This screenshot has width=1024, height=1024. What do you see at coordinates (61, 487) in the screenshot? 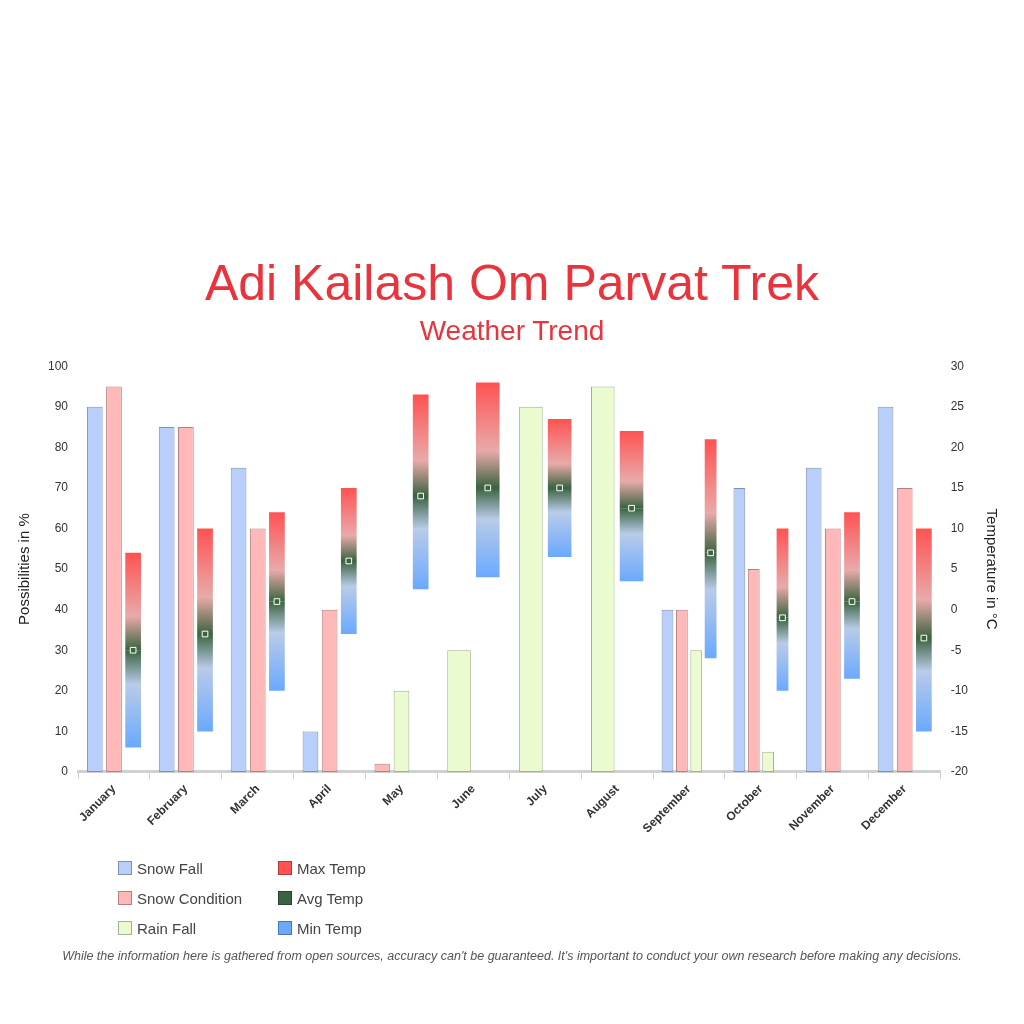
I see `y-tick-label: 70` at bounding box center [61, 487].